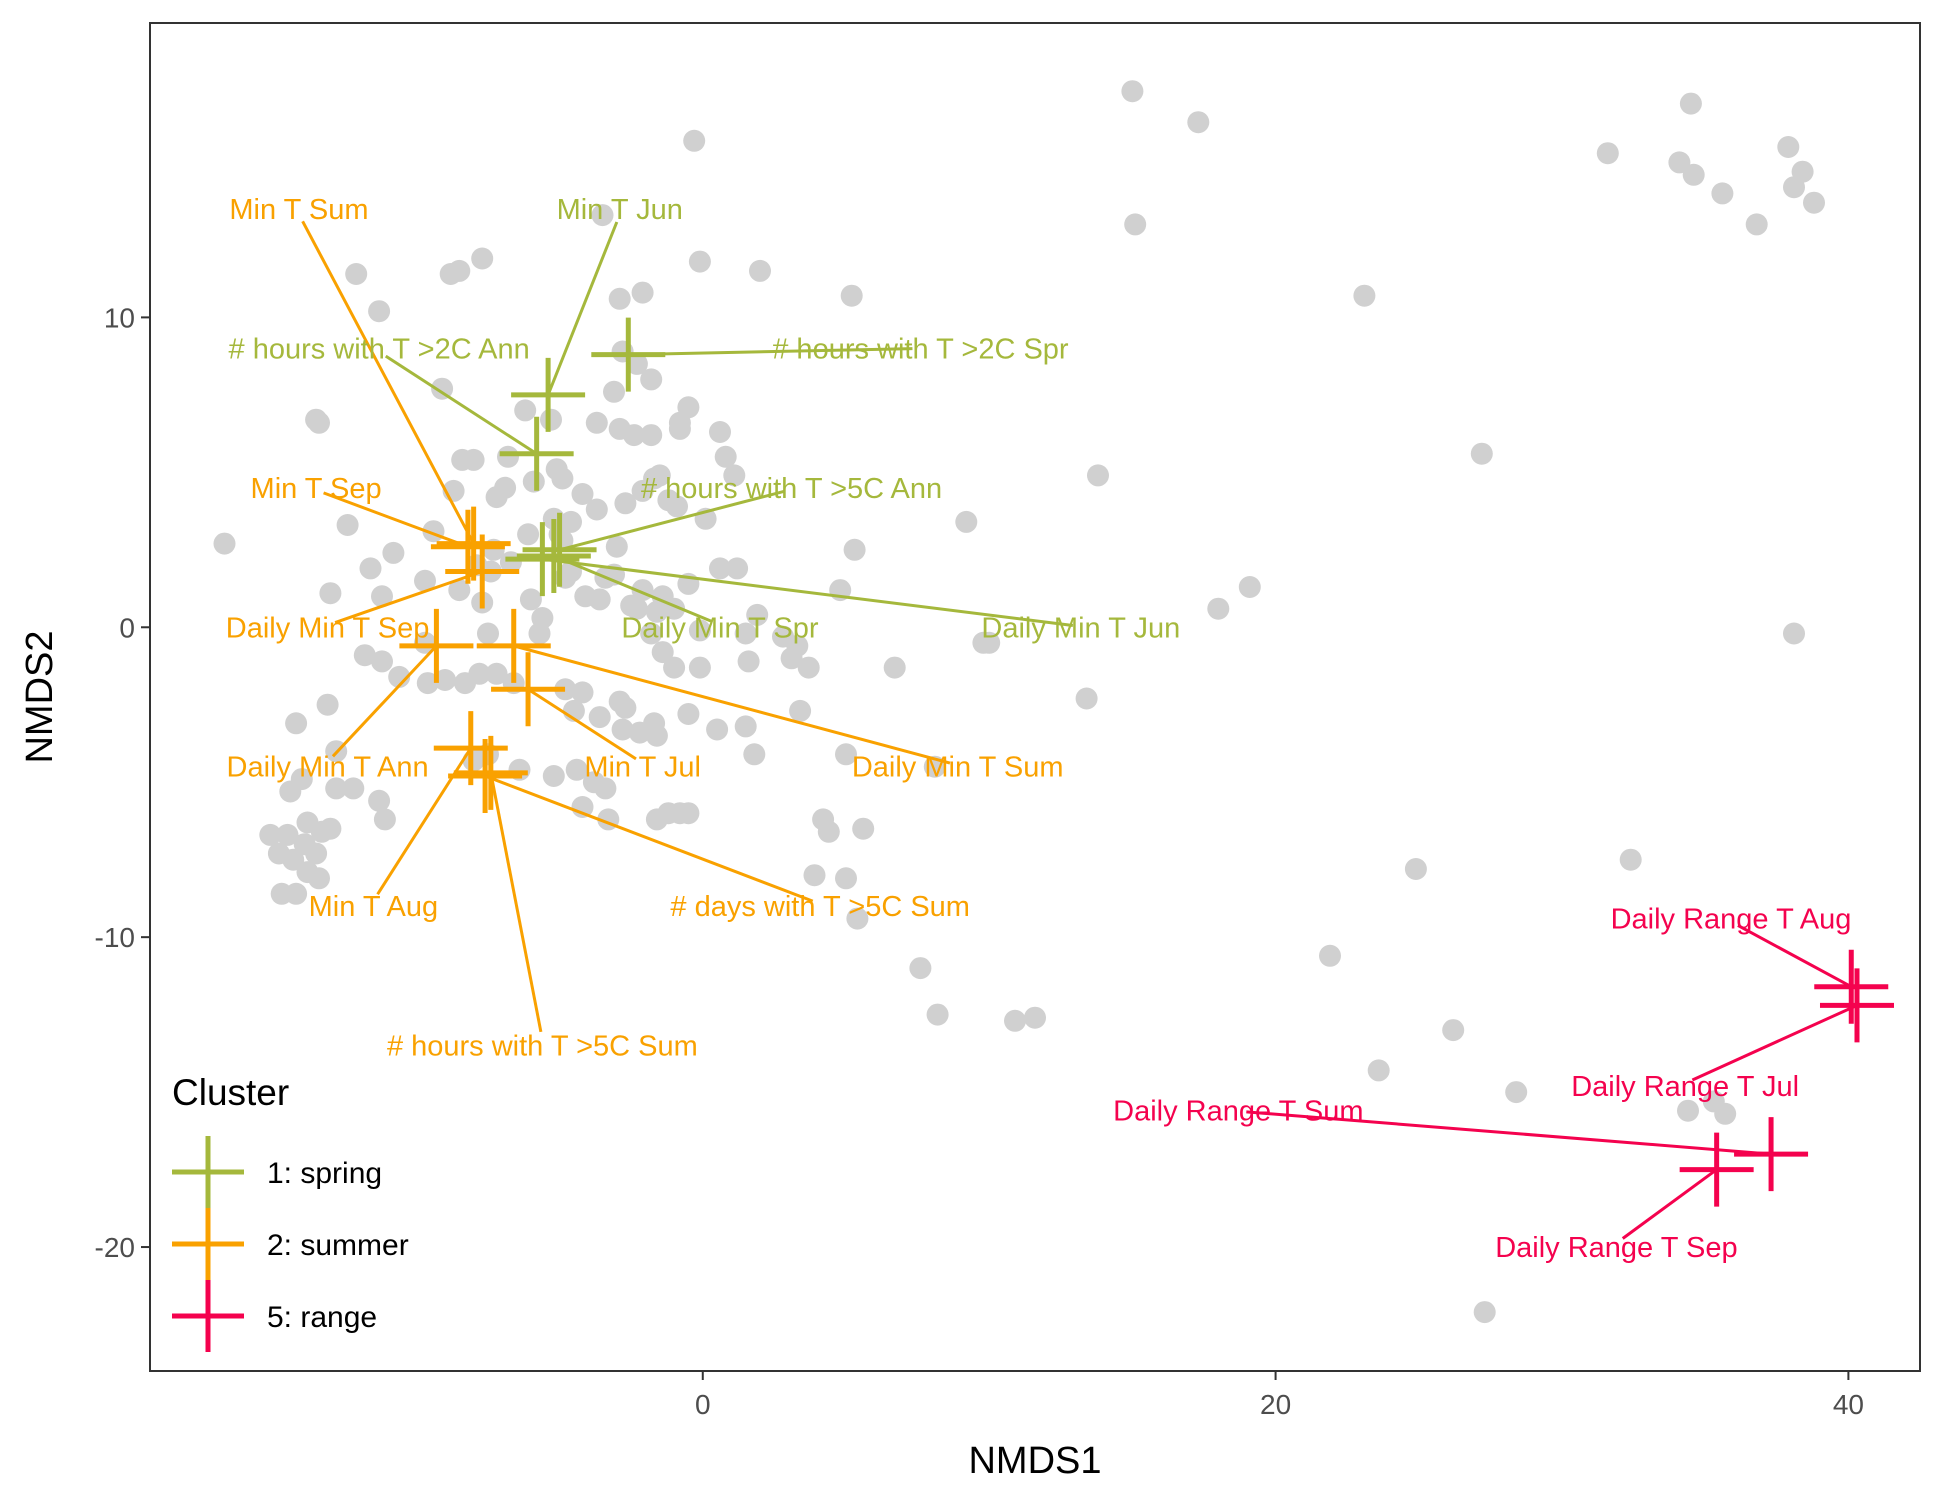 The width and height of the screenshot is (1950, 1500). I want to click on variable-label: # hours with T >2C Spr, so click(920, 349).